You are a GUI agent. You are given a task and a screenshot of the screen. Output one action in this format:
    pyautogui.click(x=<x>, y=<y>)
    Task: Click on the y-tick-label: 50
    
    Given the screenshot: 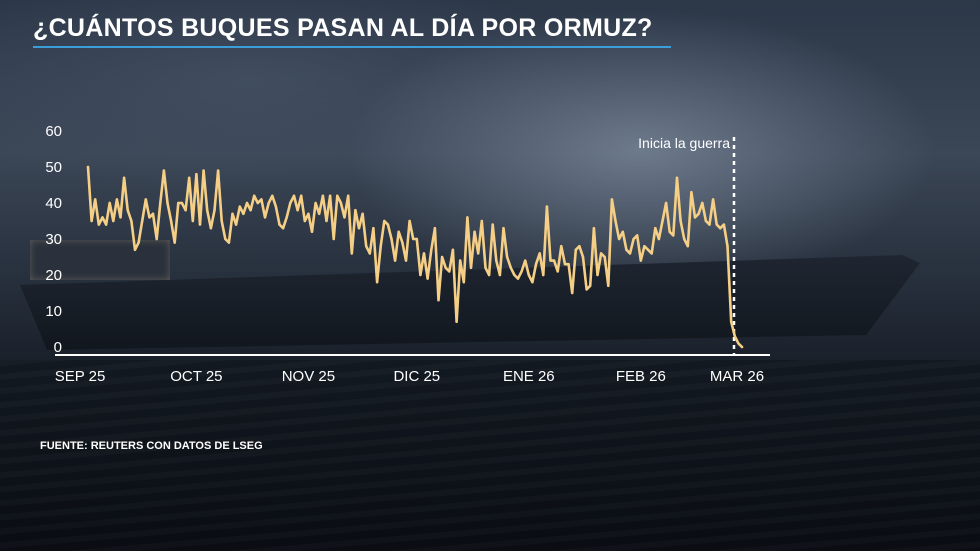 What is the action you would take?
    pyautogui.click(x=53, y=167)
    